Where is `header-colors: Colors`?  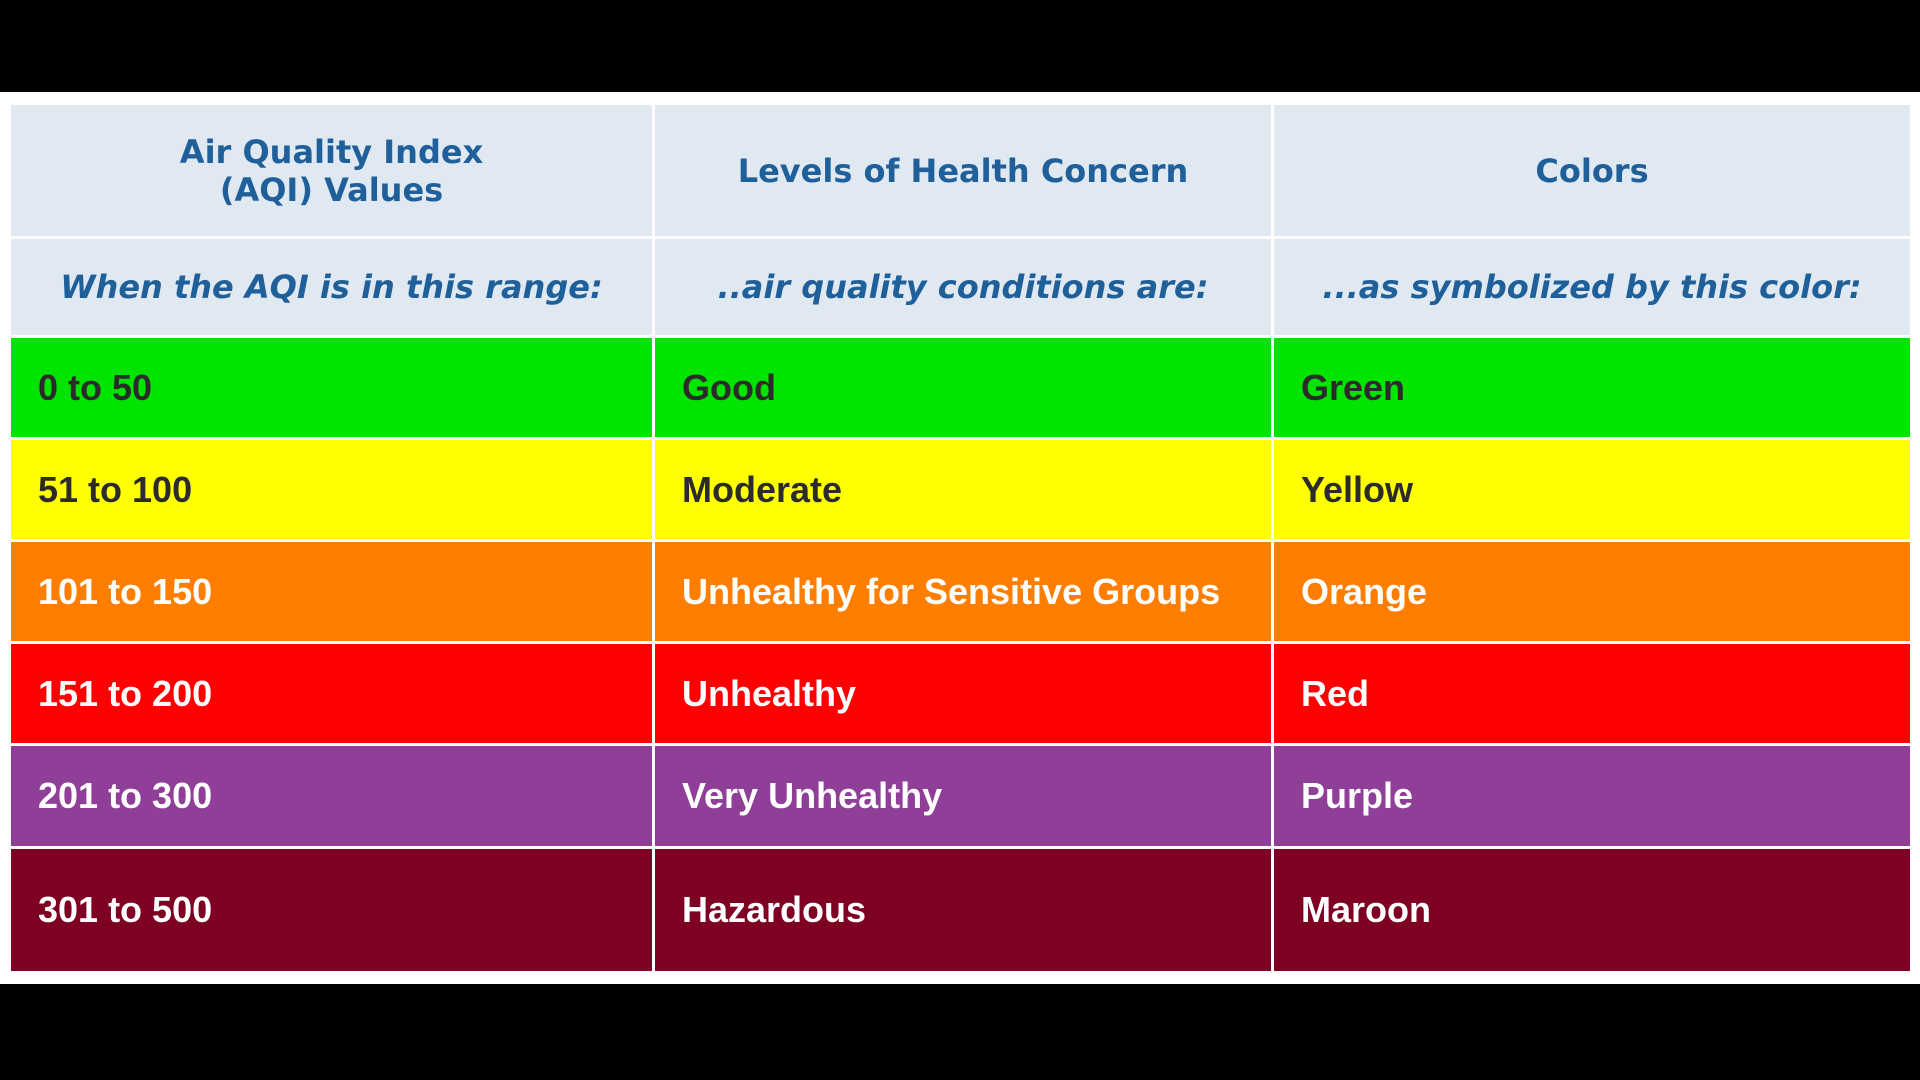 header-colors: Colors is located at coordinates (1592, 170).